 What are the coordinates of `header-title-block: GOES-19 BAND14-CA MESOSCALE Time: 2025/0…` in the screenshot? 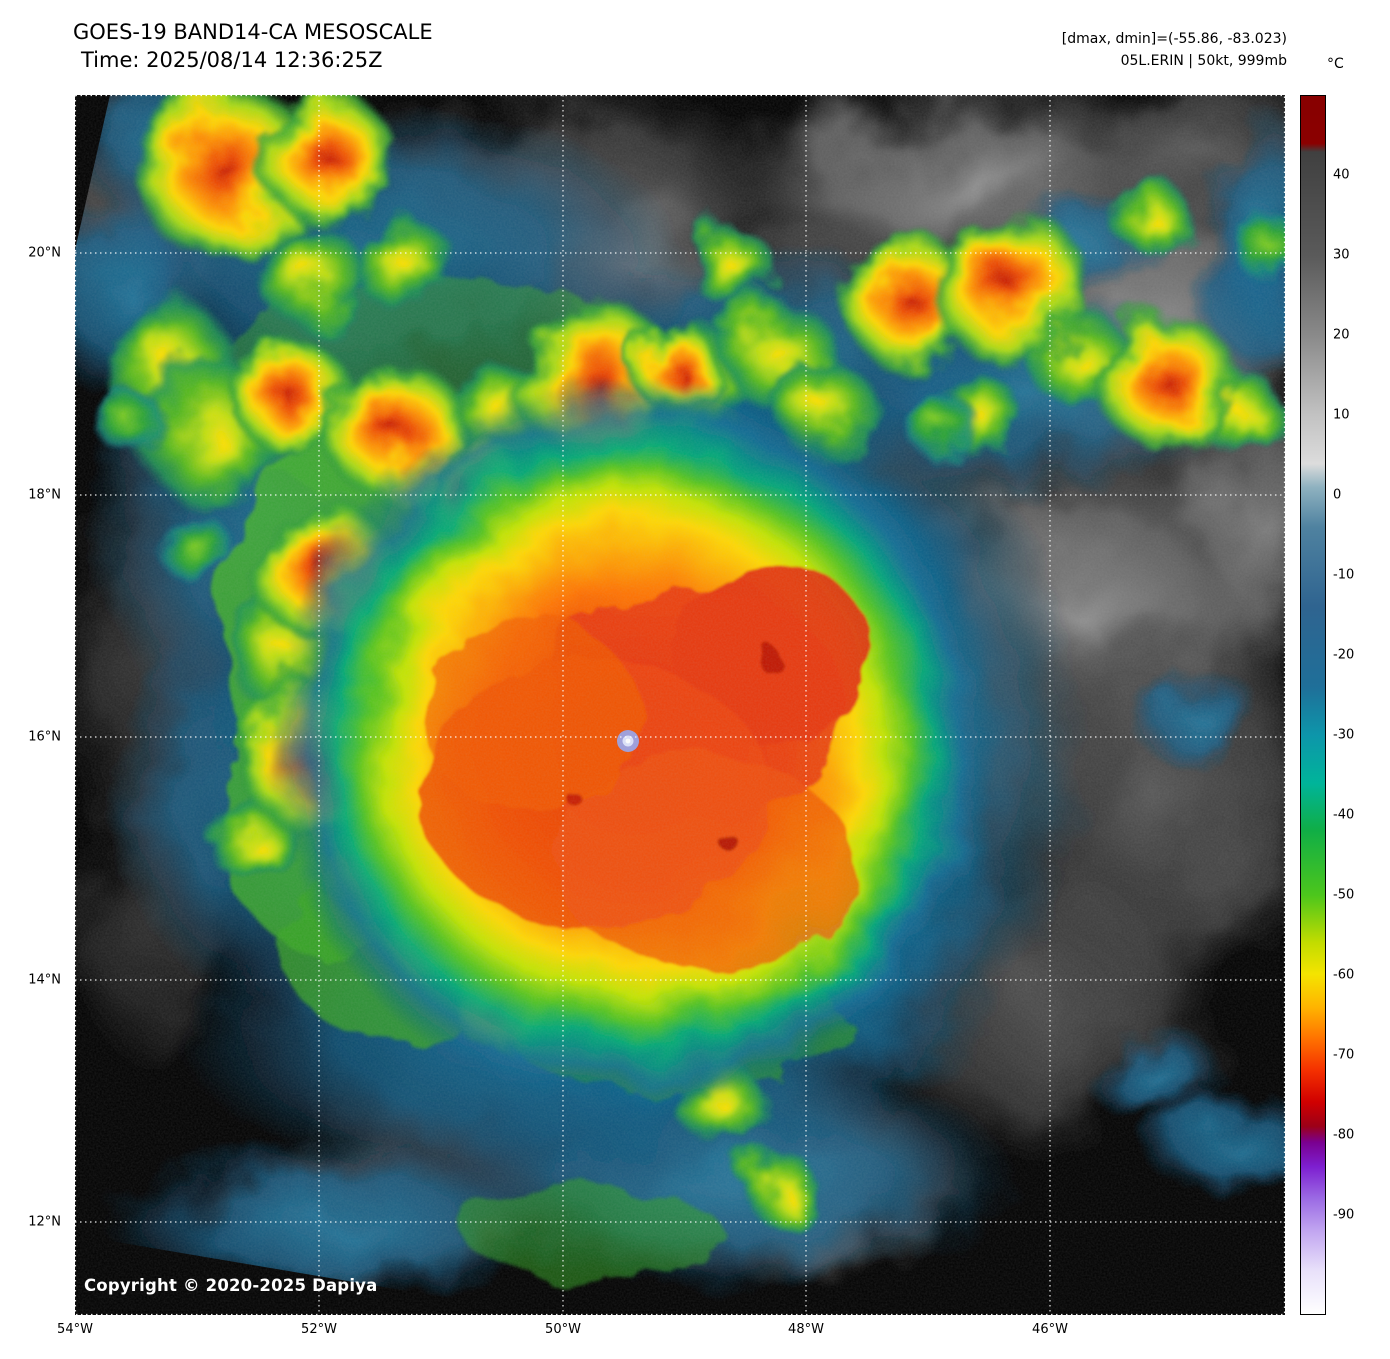 It's located at (253, 46).